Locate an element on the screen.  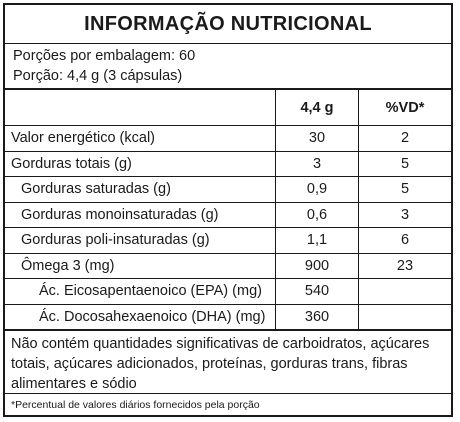
table-row: Ác. Eicosapentaenoico (EPA) (mg) 540 is located at coordinates (228, 291).